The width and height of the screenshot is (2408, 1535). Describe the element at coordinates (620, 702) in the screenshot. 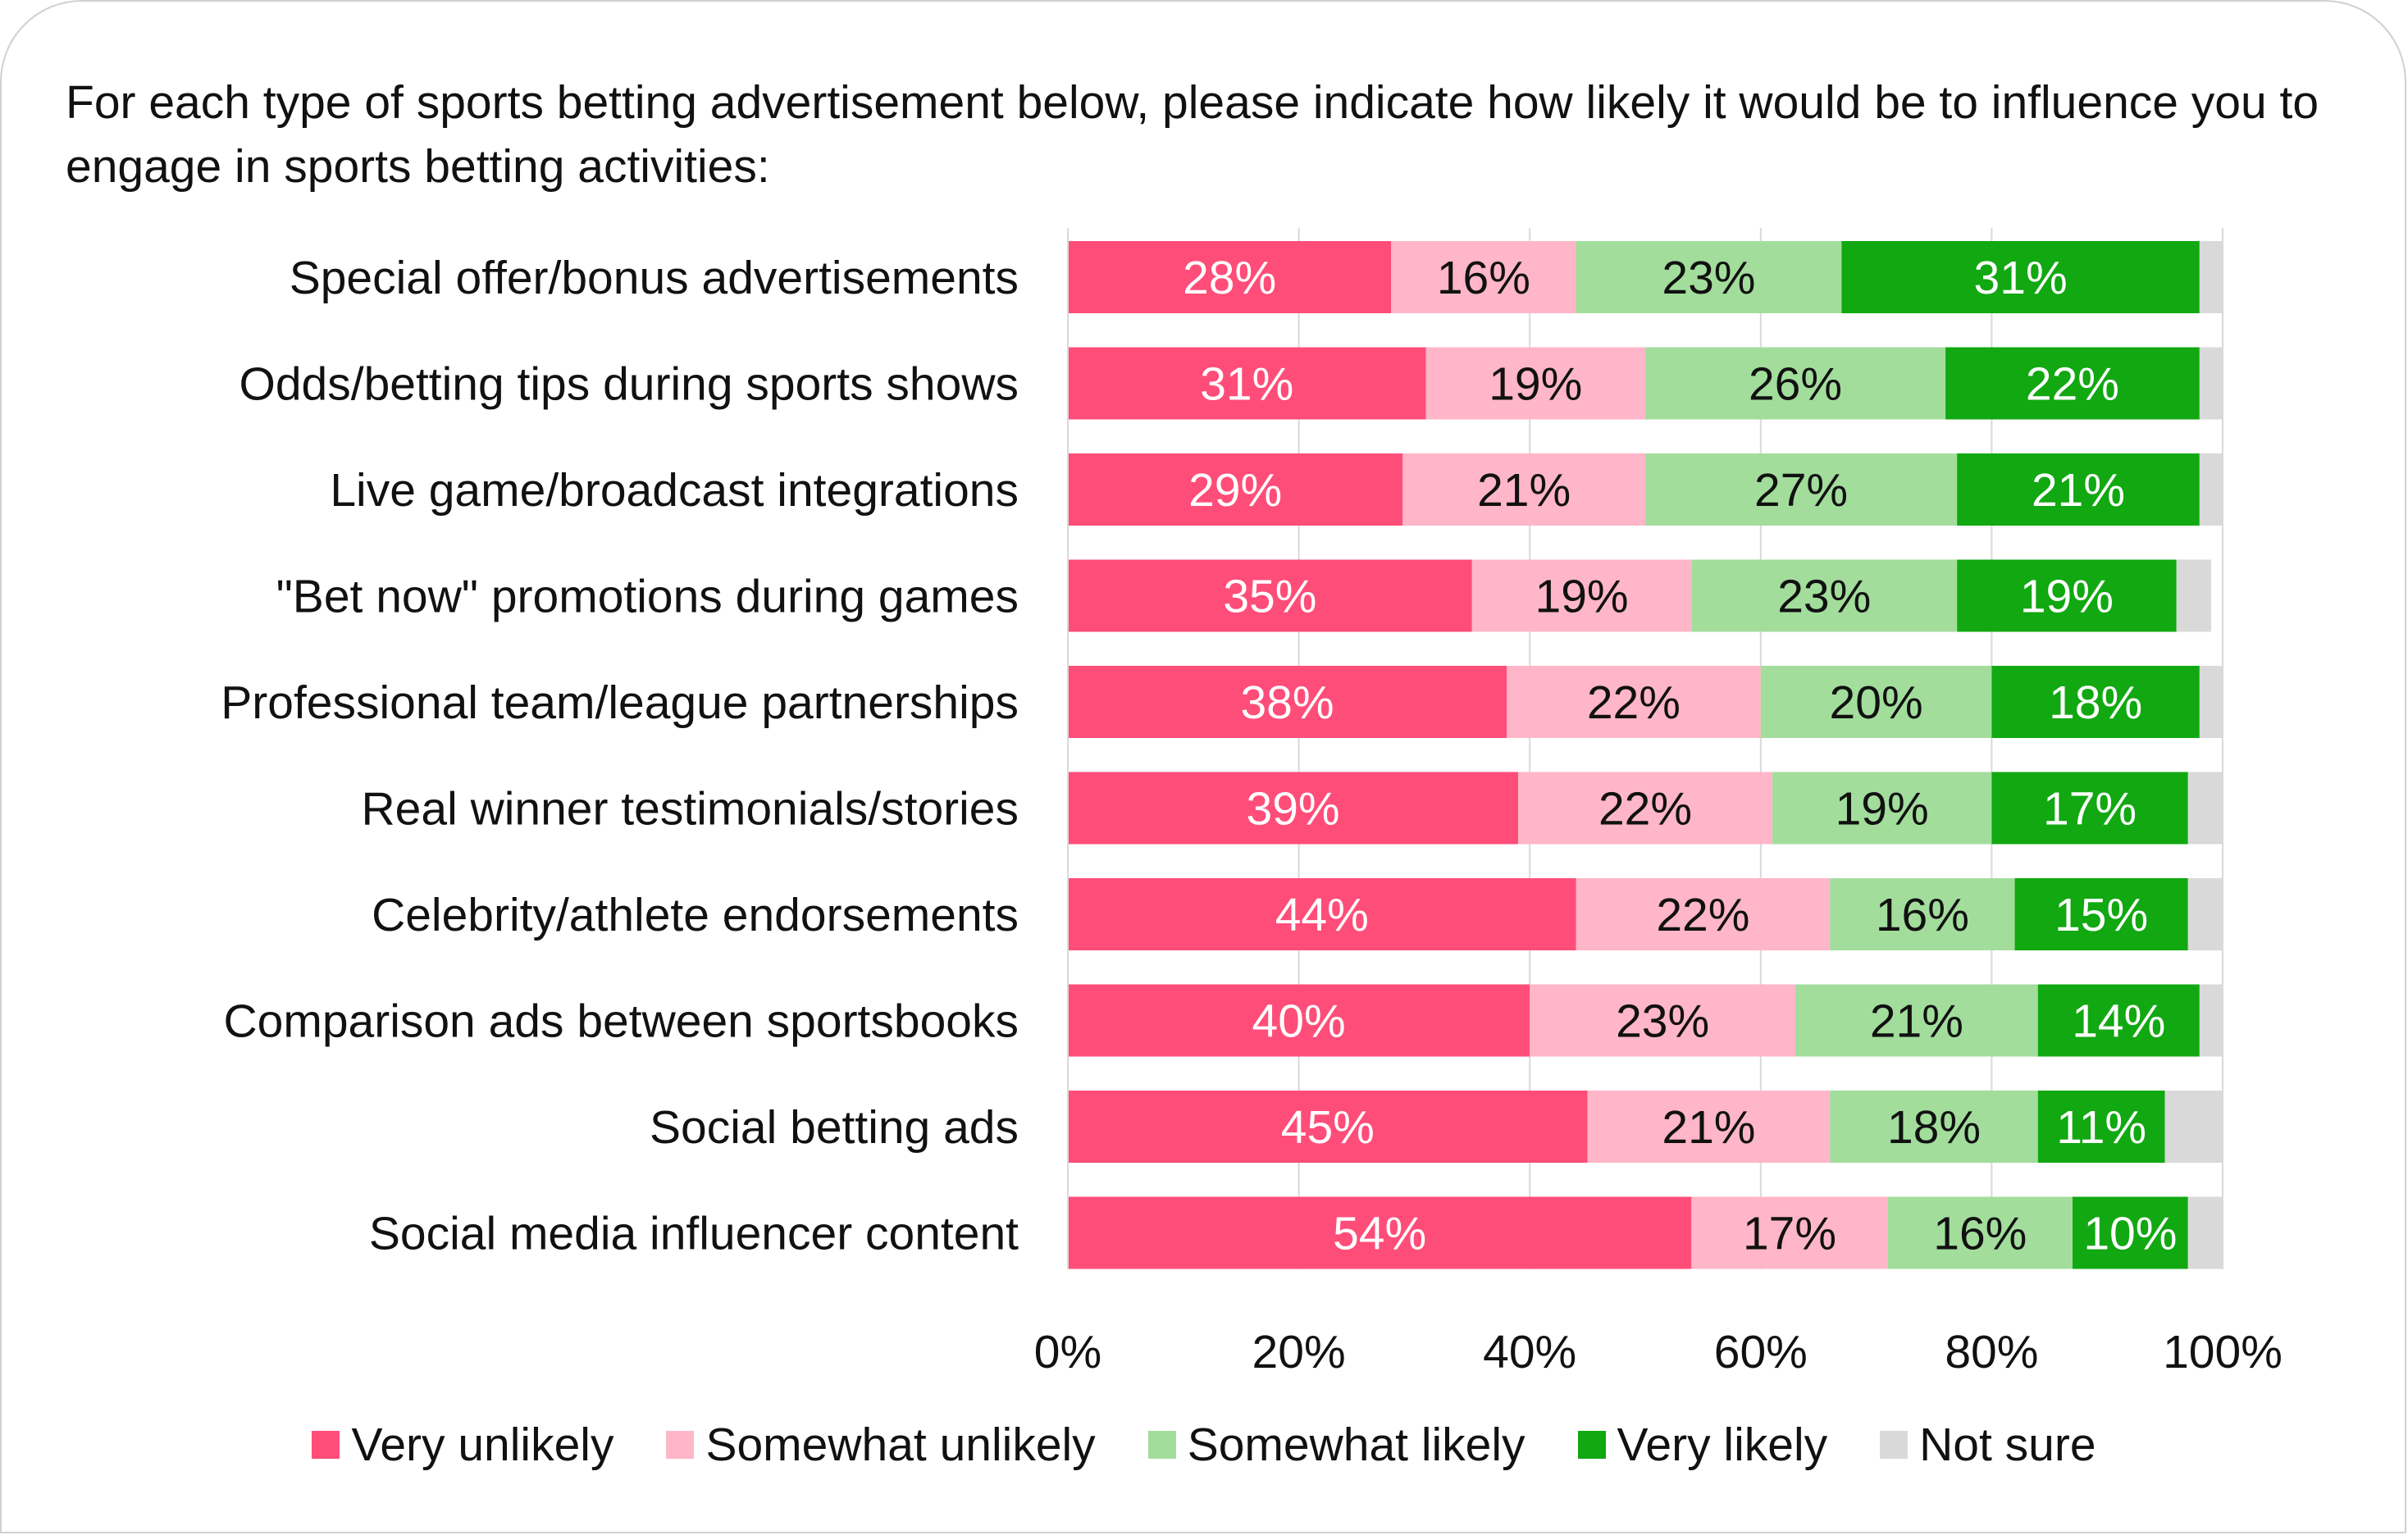

I see `category-label: Professional team/league partnerships` at that location.